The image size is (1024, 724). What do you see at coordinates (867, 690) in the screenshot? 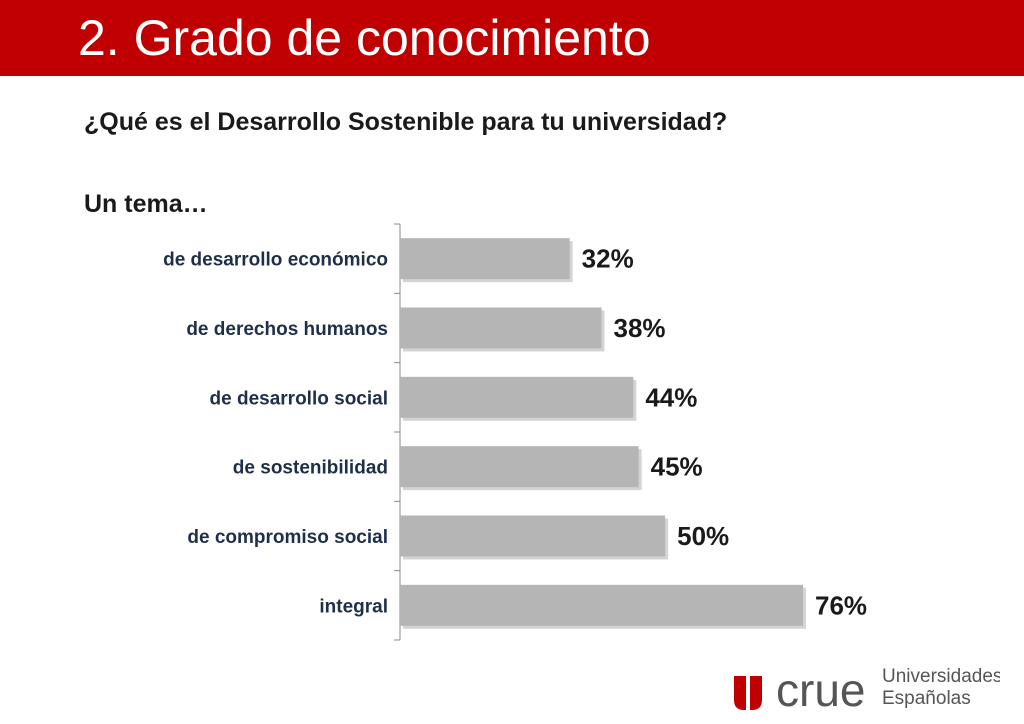
I see `crue-logo: crue Universidades Españolas` at bounding box center [867, 690].